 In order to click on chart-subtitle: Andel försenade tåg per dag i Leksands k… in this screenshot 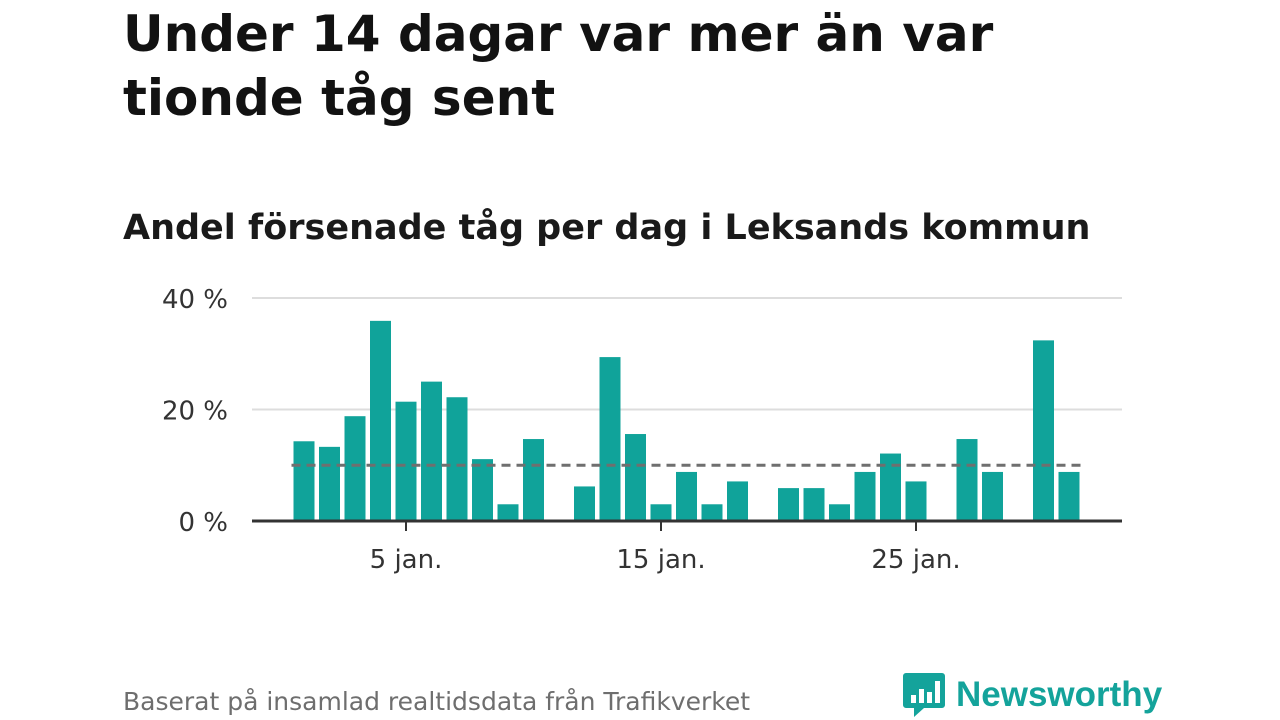, I will do `click(607, 228)`.